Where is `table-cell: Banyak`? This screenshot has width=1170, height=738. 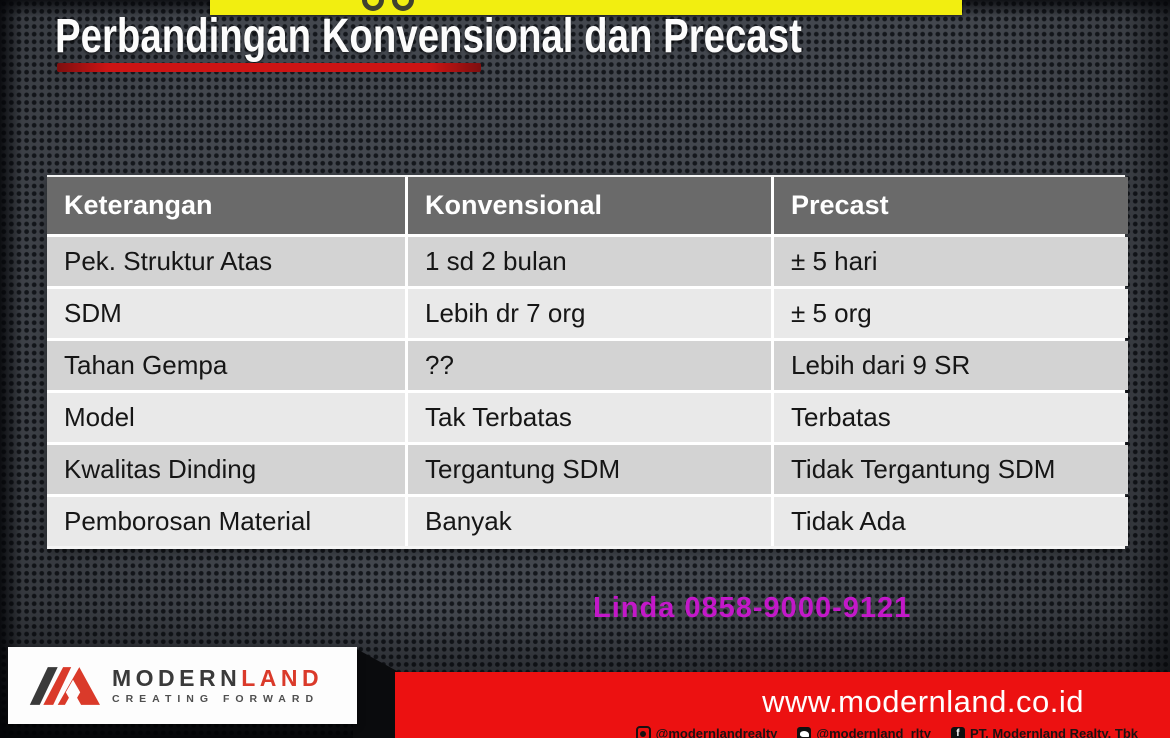 table-cell: Banyak is located at coordinates (589, 521).